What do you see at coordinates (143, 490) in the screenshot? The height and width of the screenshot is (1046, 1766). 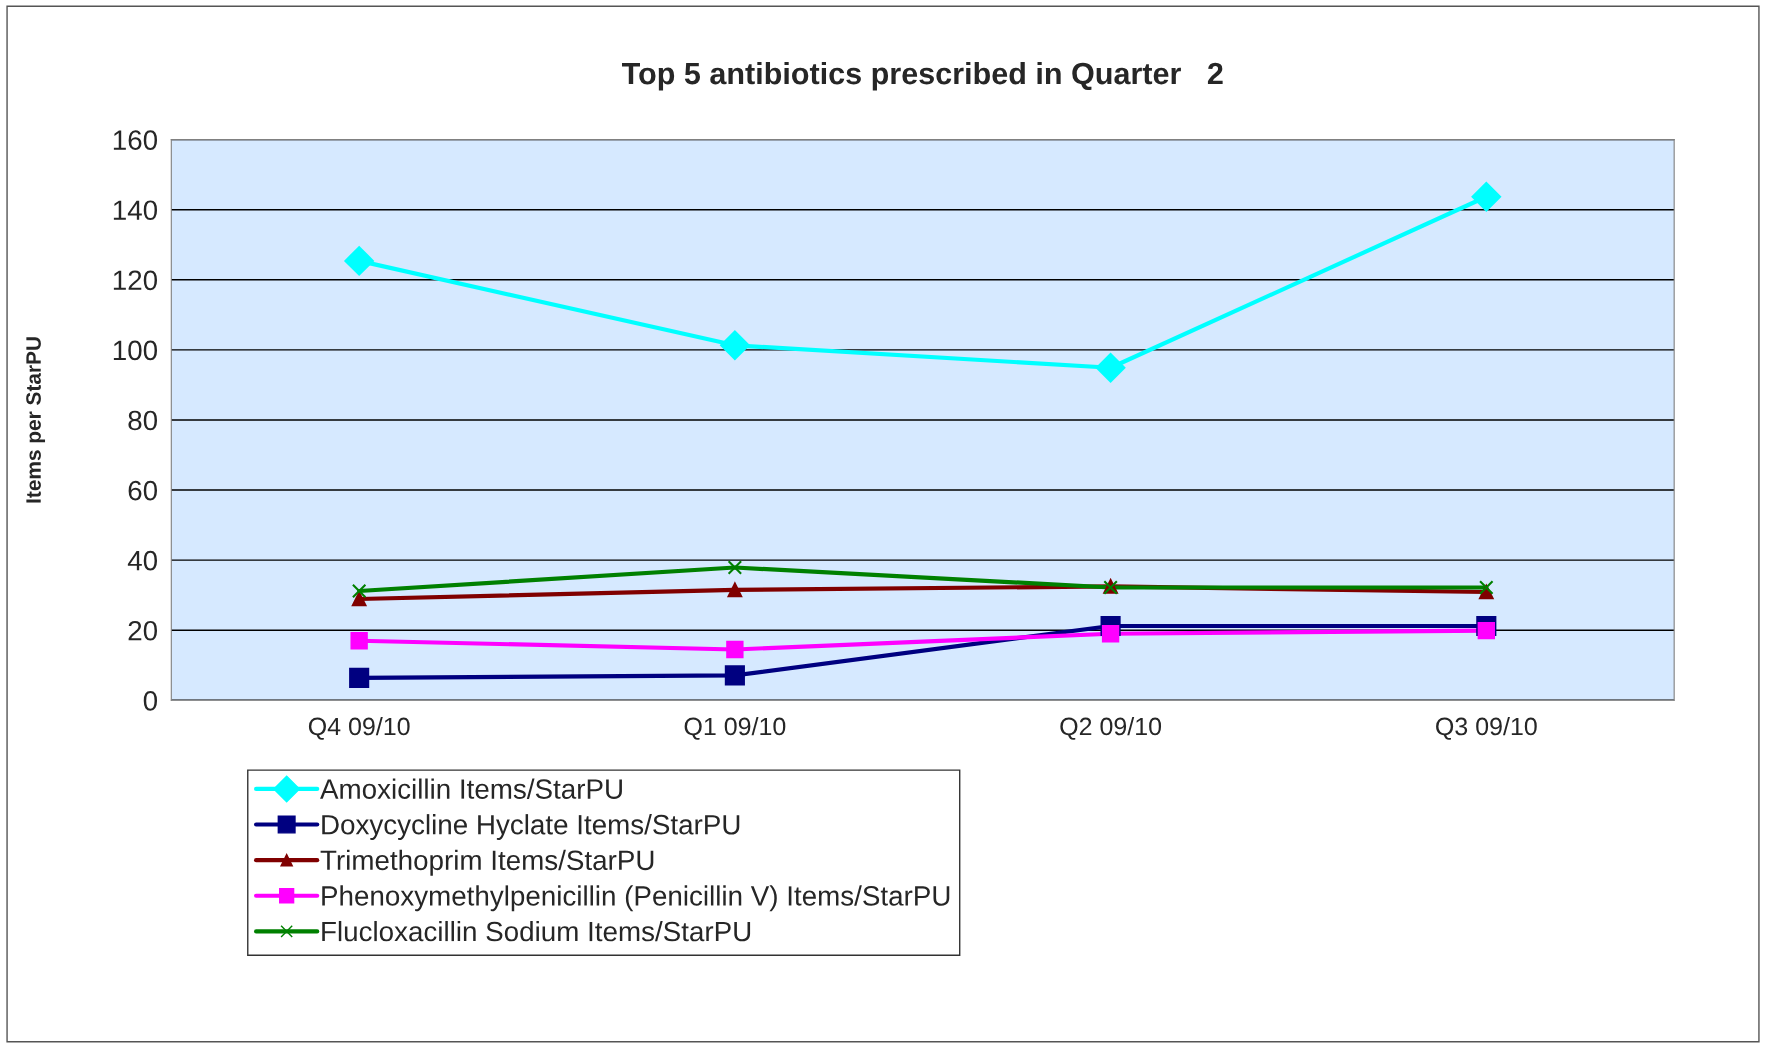 I see `y-tick-label: 60` at bounding box center [143, 490].